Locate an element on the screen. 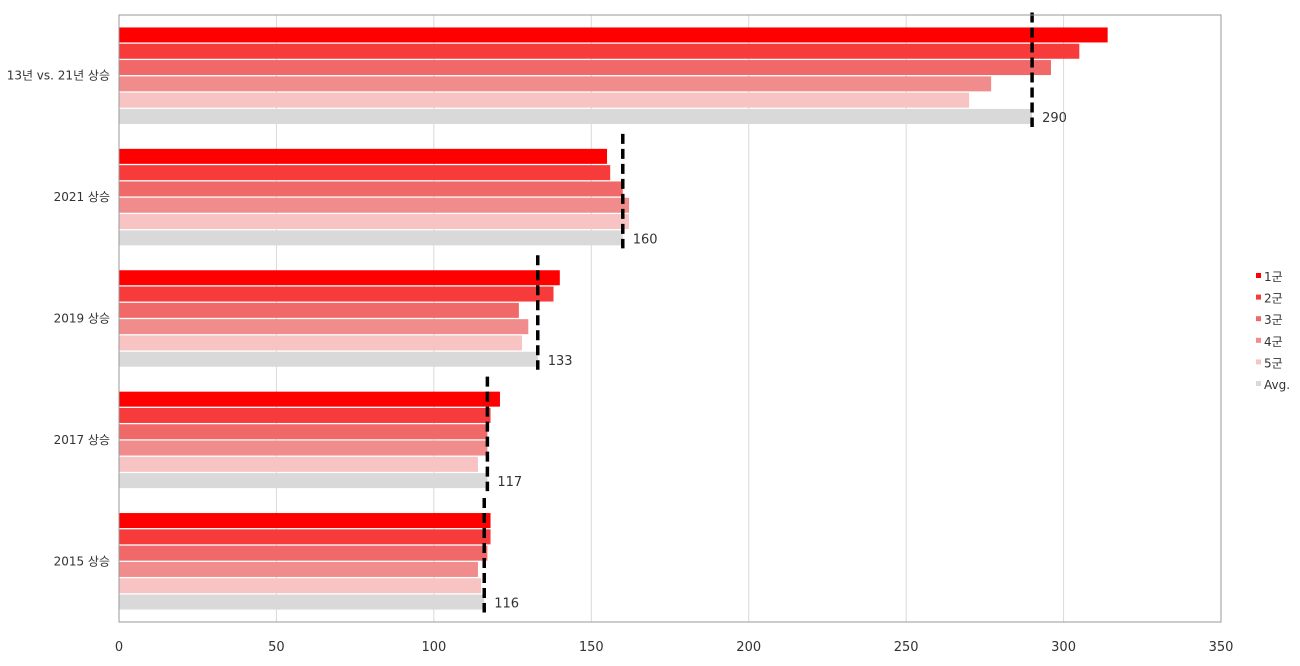 This screenshot has height=666, width=1300. legend-label: 3군 is located at coordinates (1273, 320).